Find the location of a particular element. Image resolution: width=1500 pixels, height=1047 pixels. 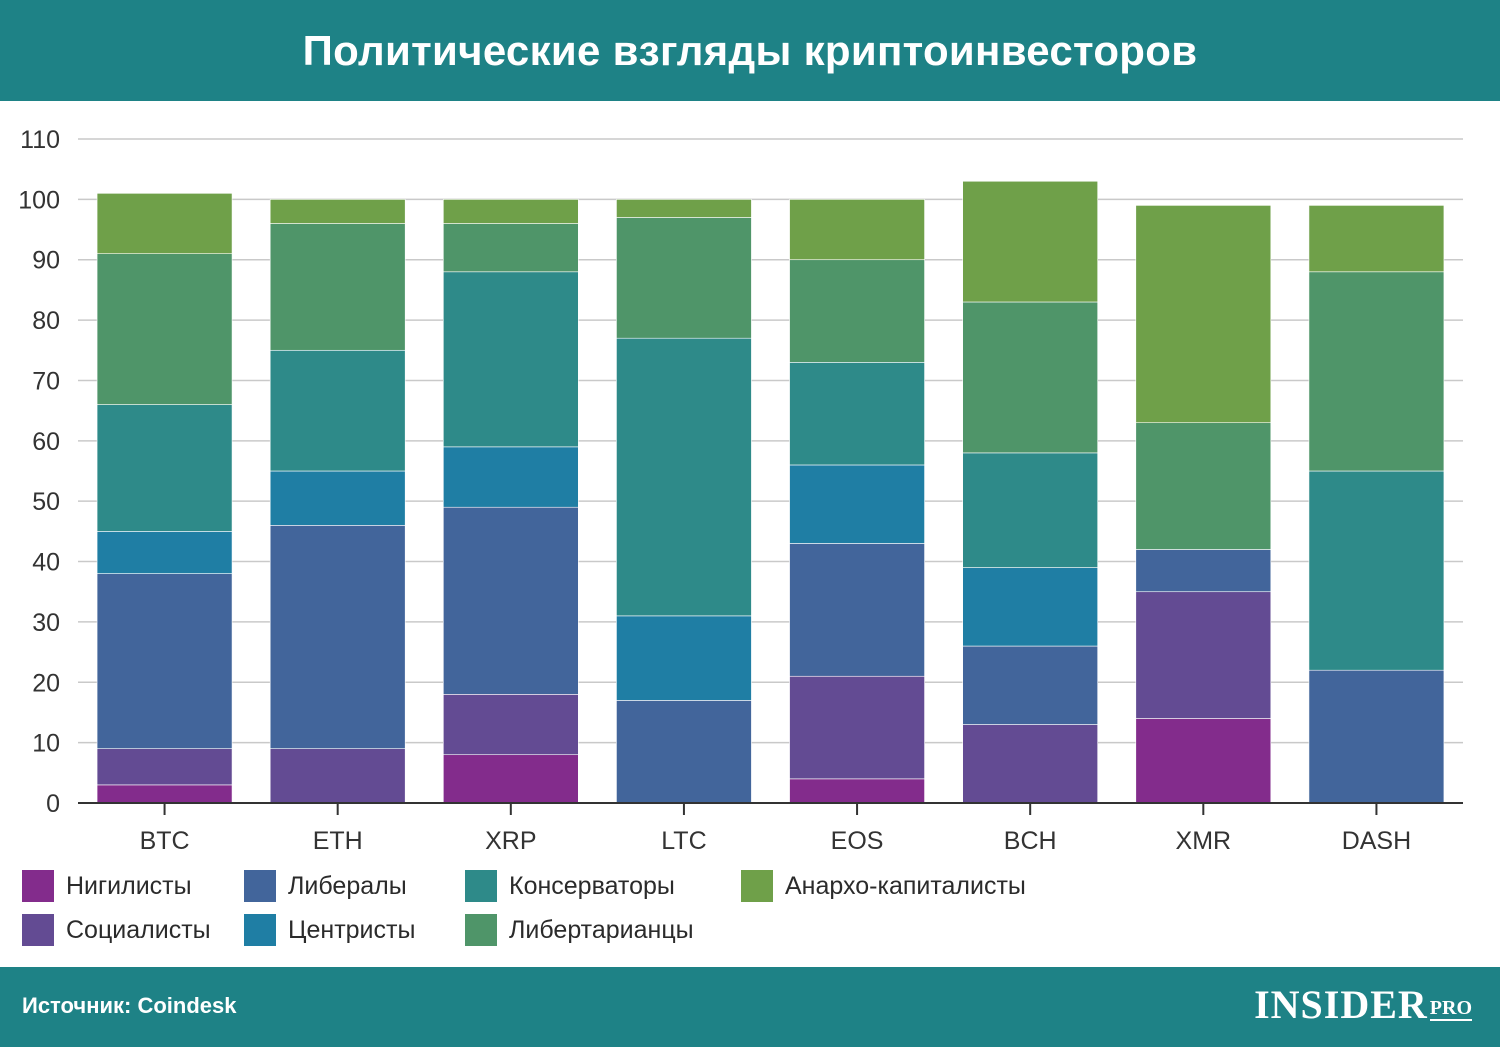

legend-item-liberals: Либералы is located at coordinates (325, 886).